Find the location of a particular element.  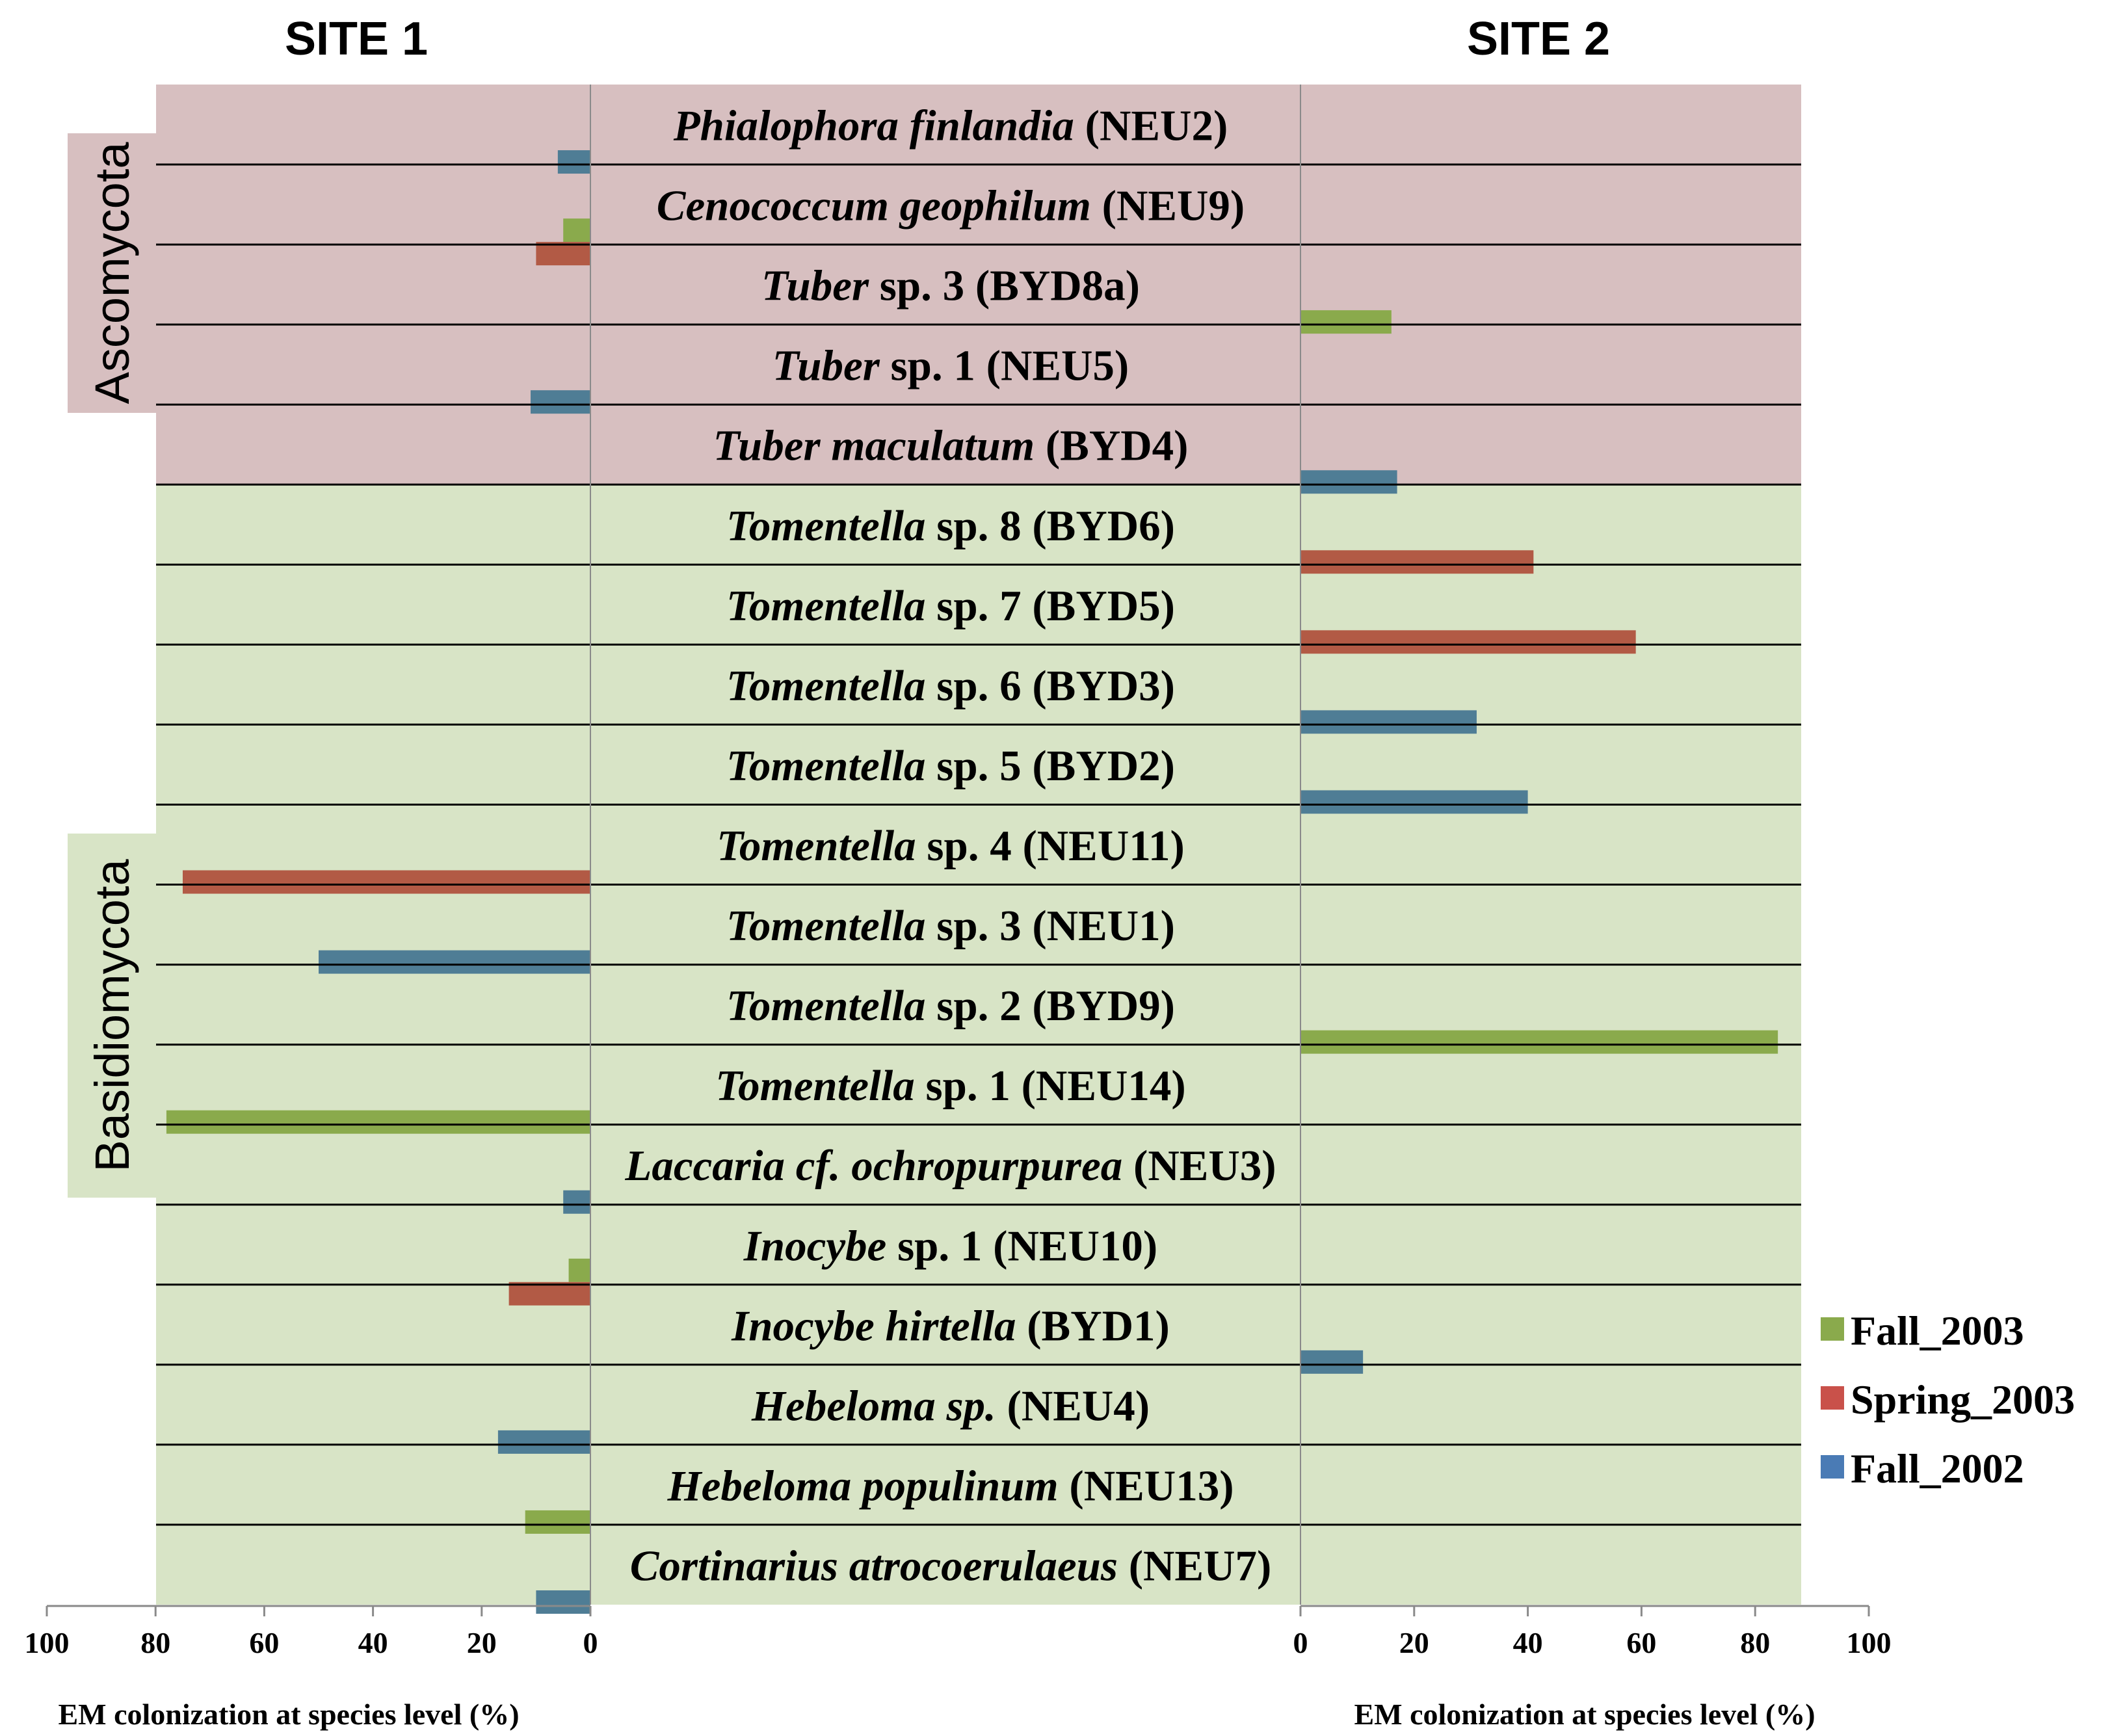

site1-title: SITE 1 is located at coordinates (356, 39).